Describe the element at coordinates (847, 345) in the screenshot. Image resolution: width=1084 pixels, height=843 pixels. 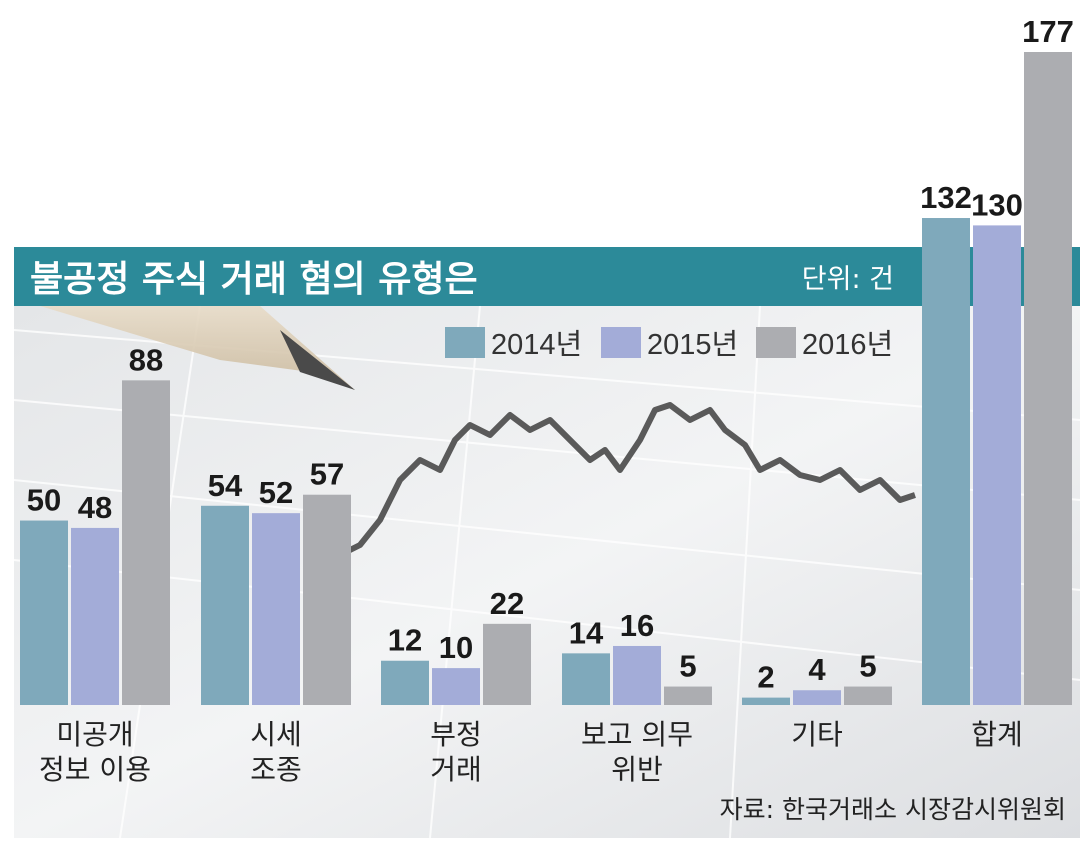
I see `legend-label: 2016년` at that location.